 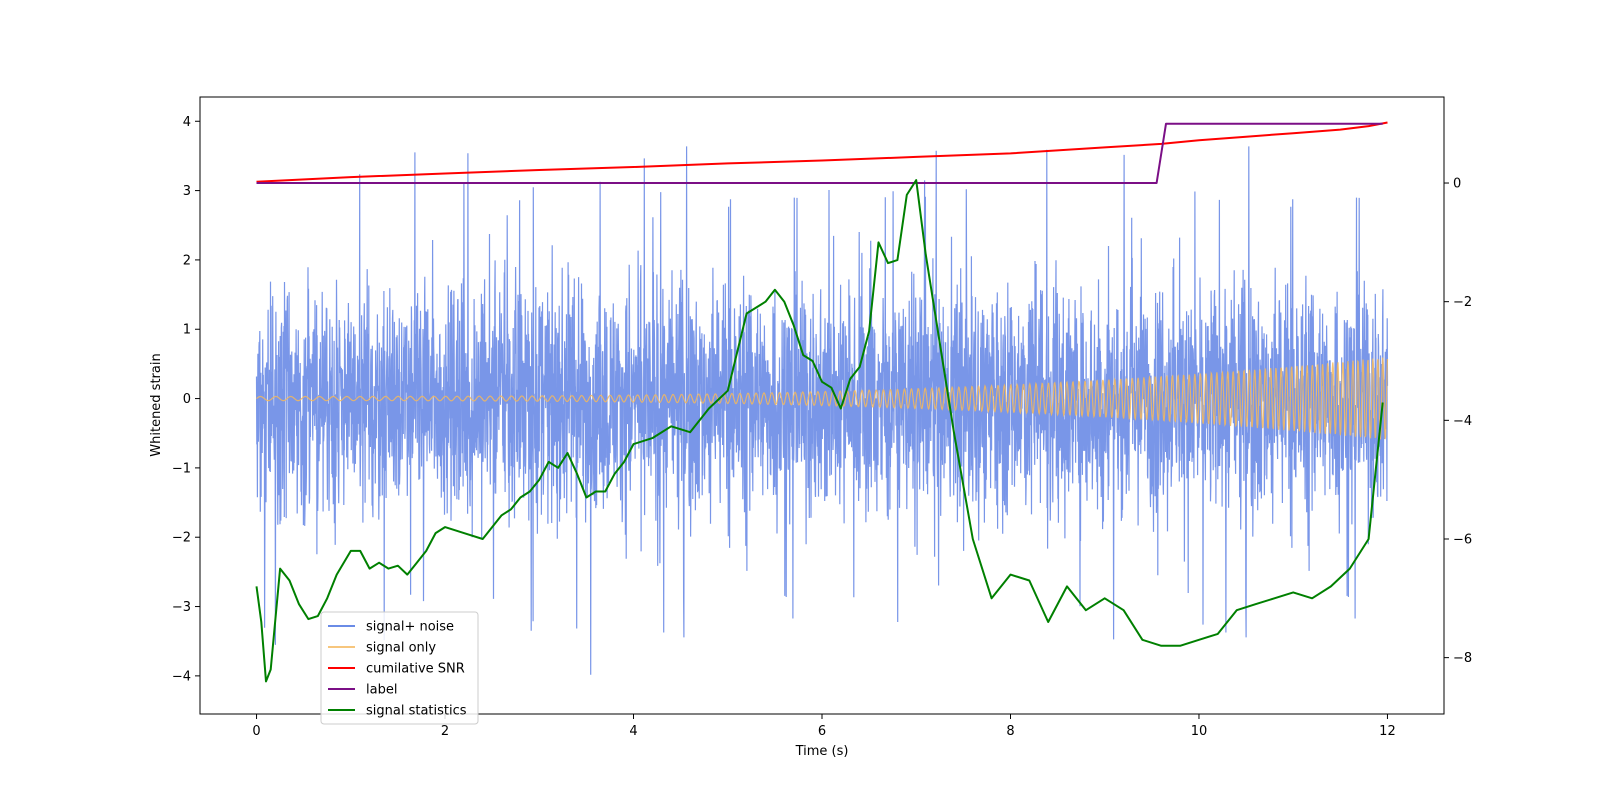 What do you see at coordinates (1387, 731) in the screenshot?
I see `x-tick-label: 12` at bounding box center [1387, 731].